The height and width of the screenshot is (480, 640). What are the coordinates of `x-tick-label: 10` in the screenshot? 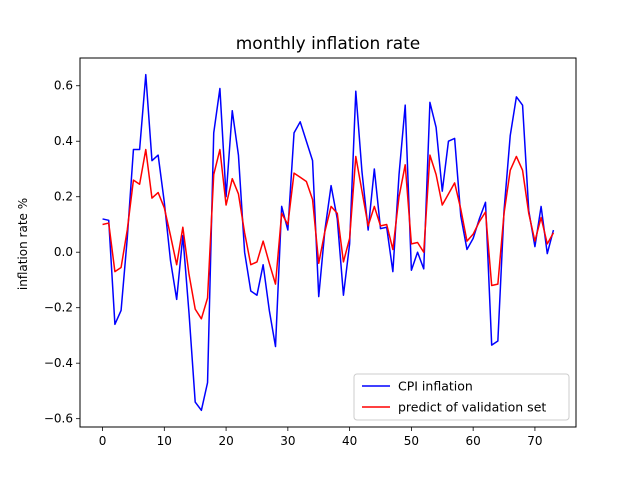 It's located at (164, 441).